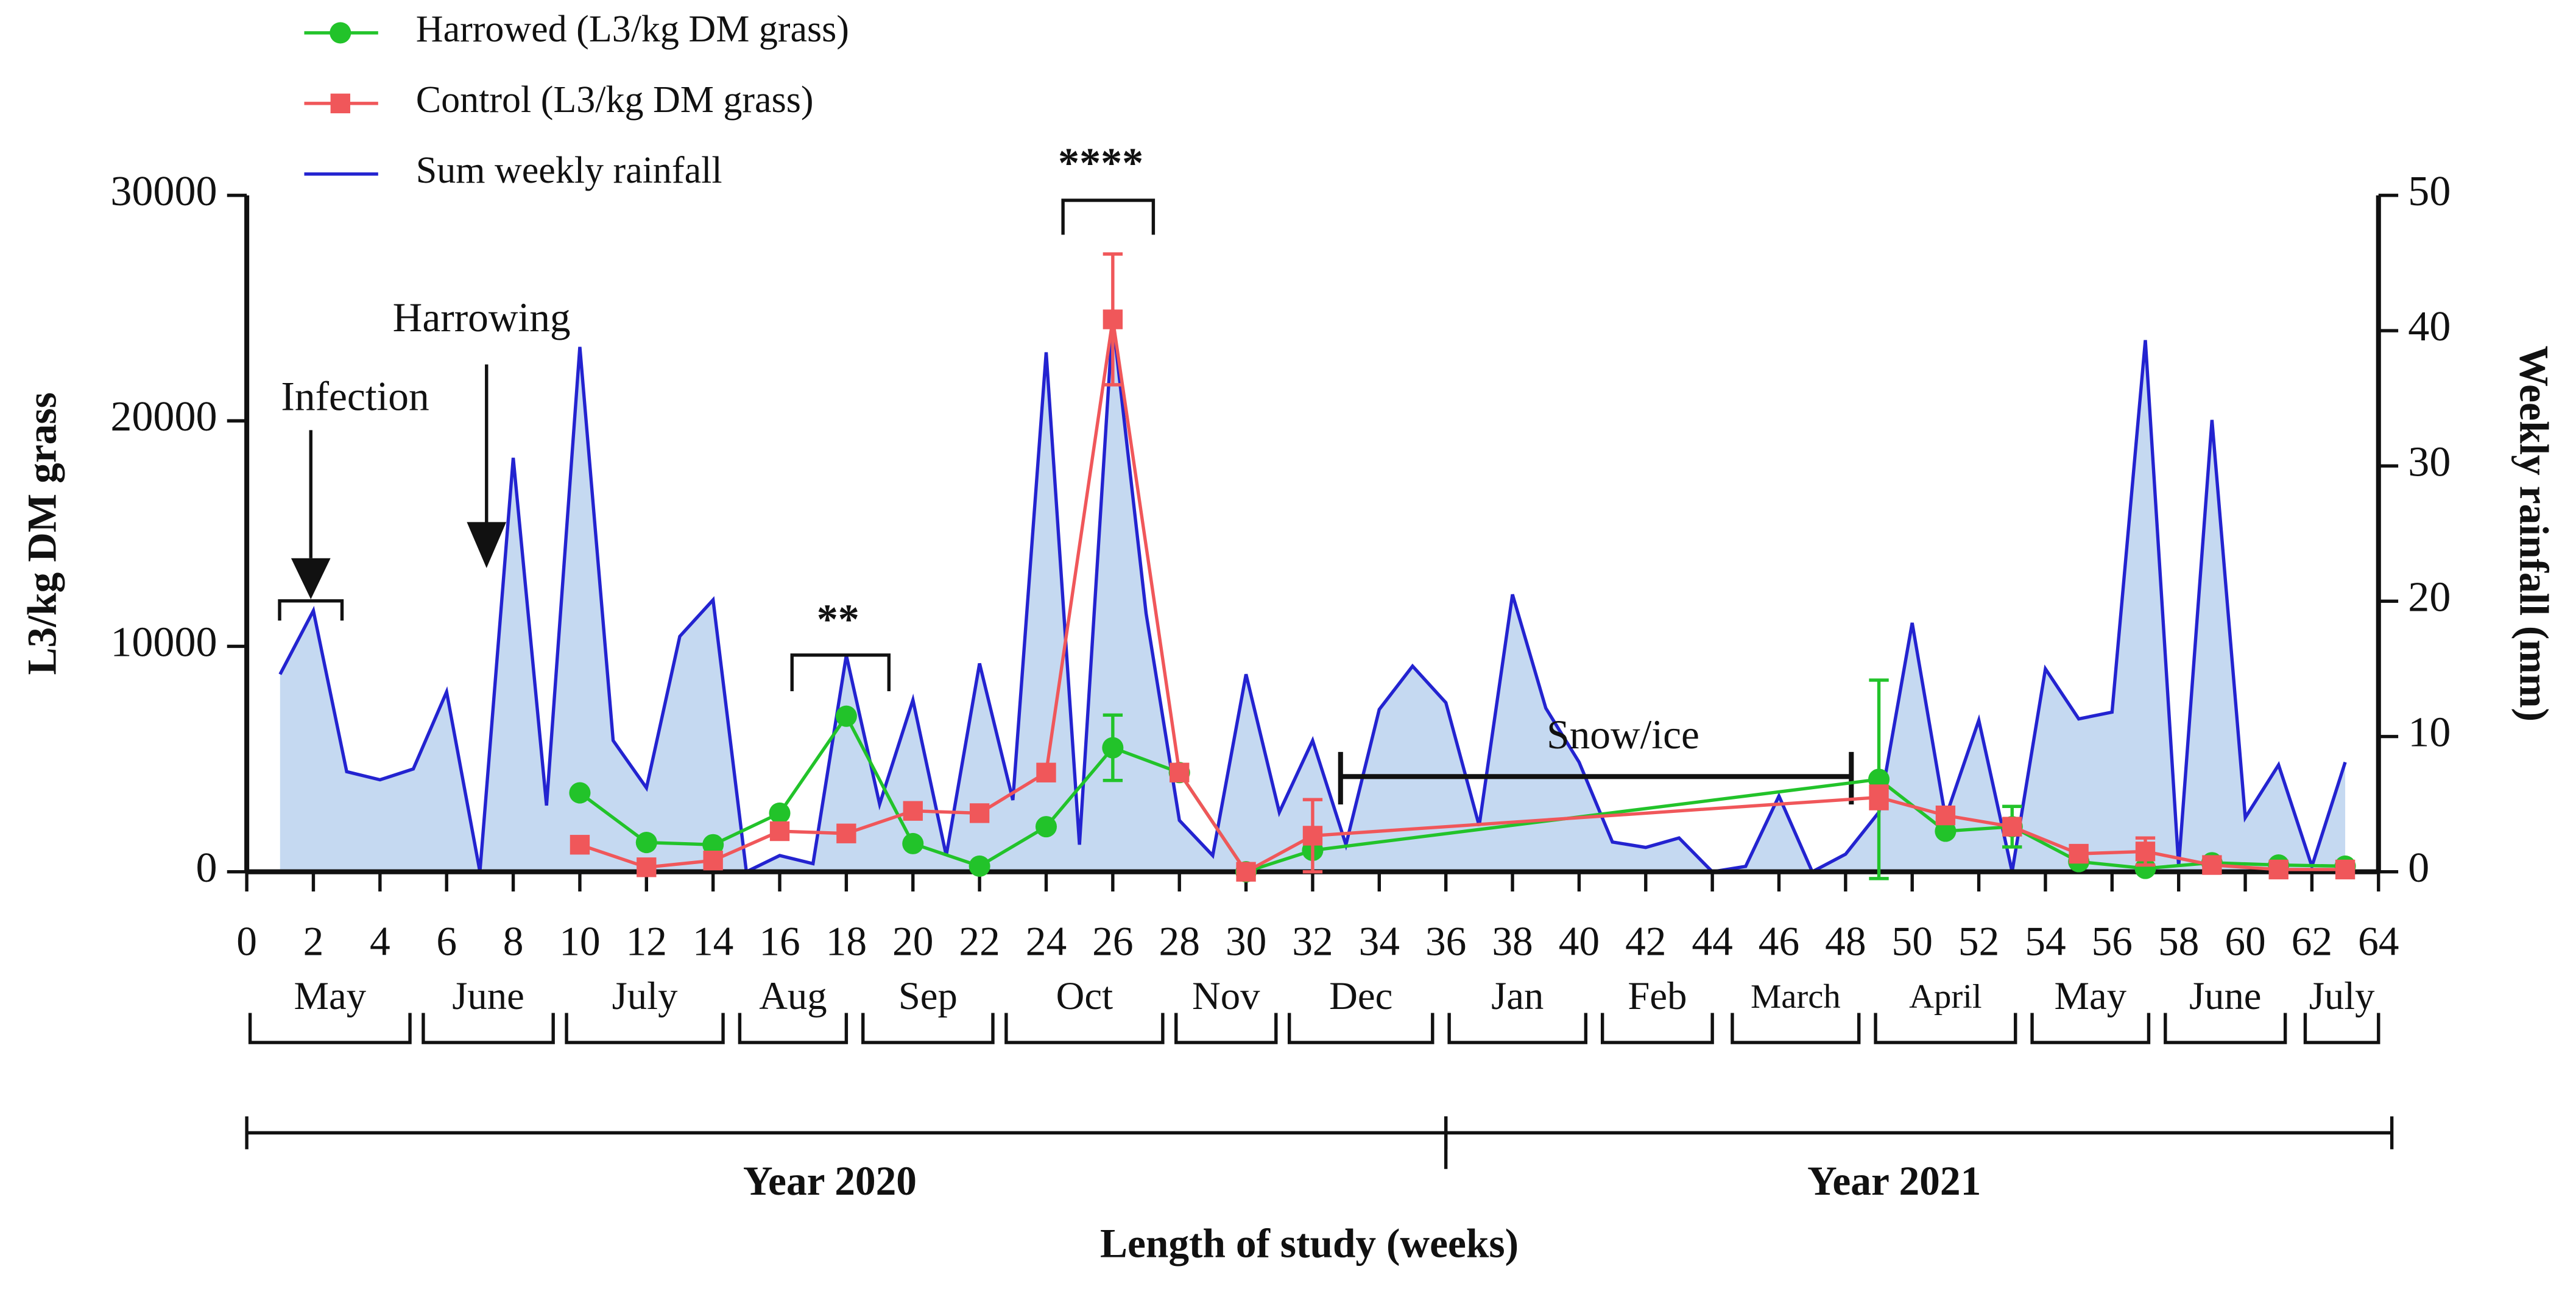 The width and height of the screenshot is (2576, 1297). What do you see at coordinates (2178, 941) in the screenshot?
I see `x-tick-label: 58` at bounding box center [2178, 941].